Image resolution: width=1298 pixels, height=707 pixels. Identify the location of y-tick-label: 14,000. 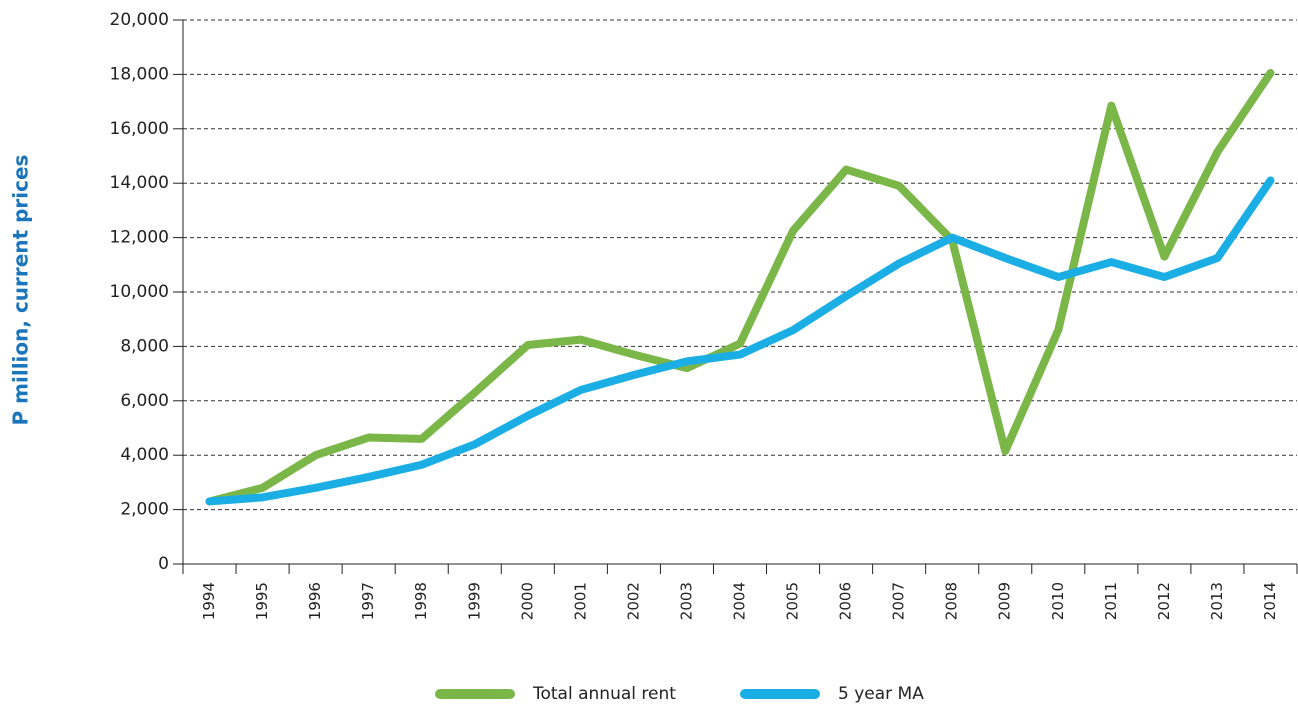
(139, 183).